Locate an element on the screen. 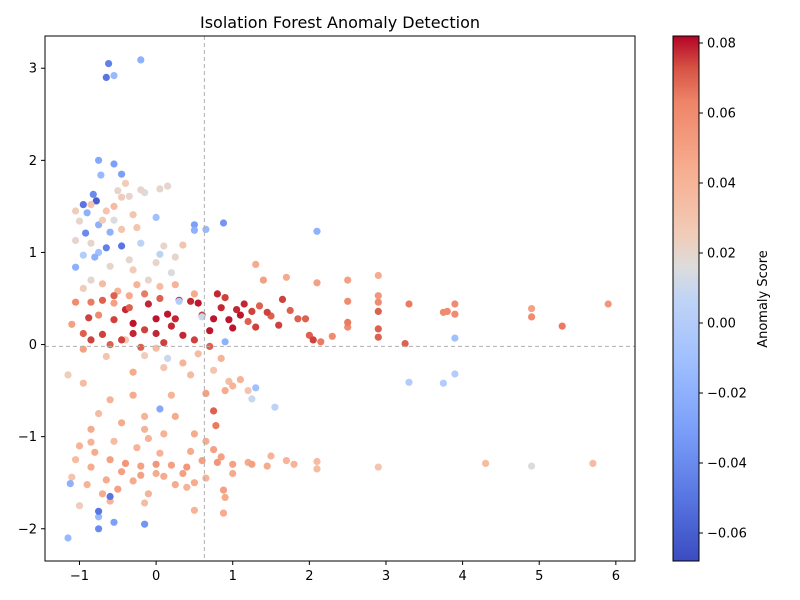 This screenshot has height=600, width=800. colorbar-tick-label: 0.04 is located at coordinates (721, 184).